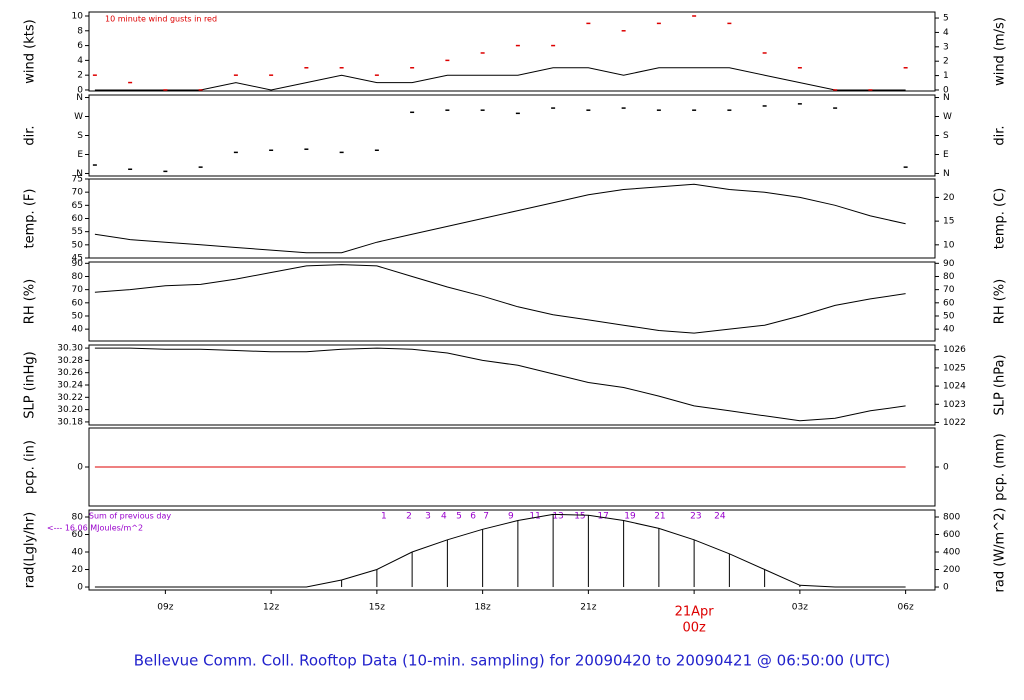 This screenshot has width=1024, height=700. Describe the element at coordinates (949, 290) in the screenshot. I see `y2-tick-label: 70` at that location.